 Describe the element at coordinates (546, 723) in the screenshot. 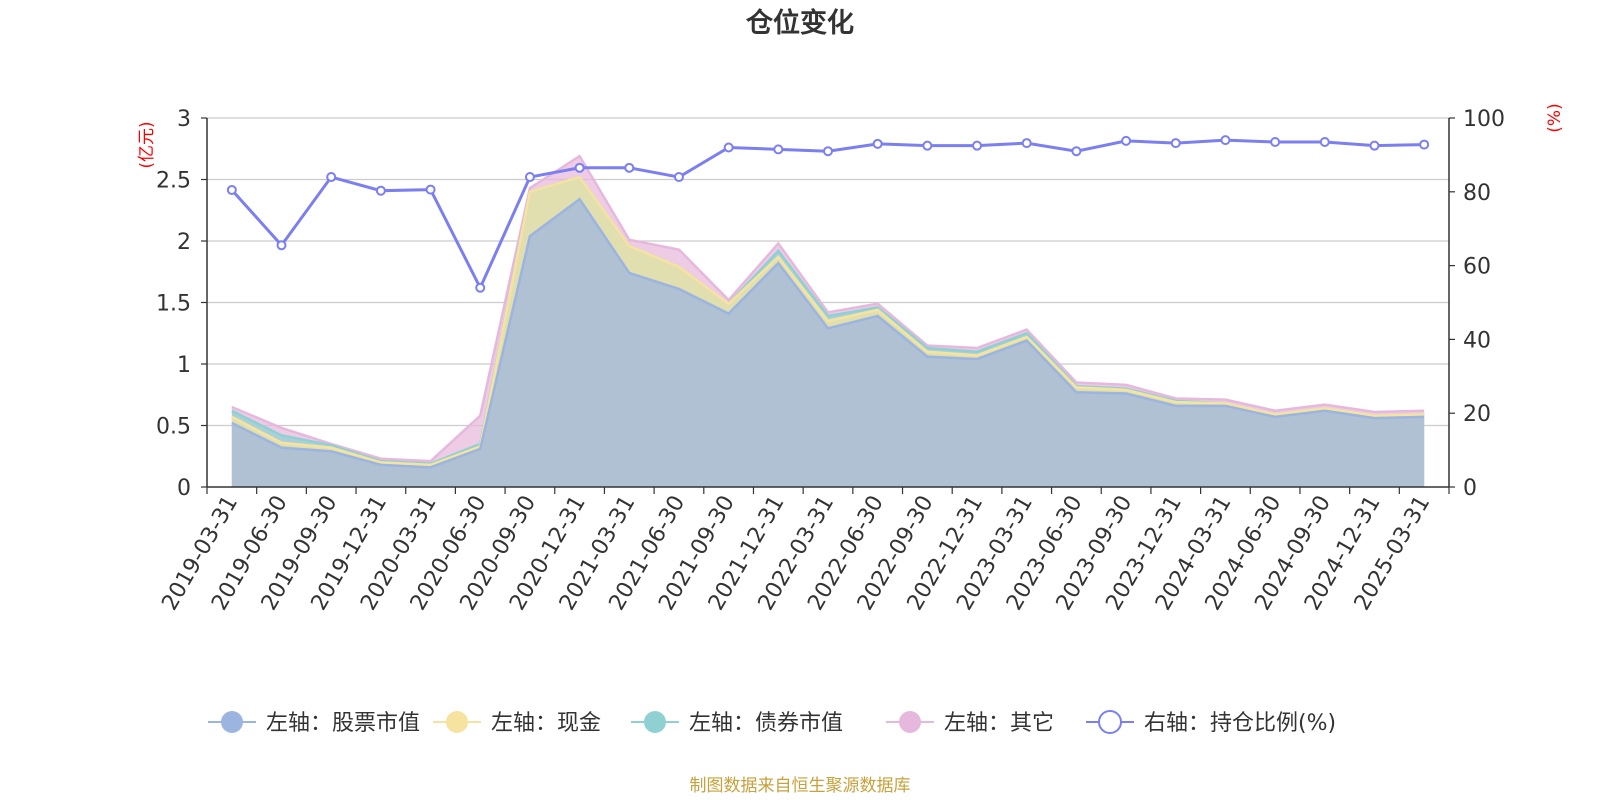

I see `legend-label: 左轴：现金` at that location.